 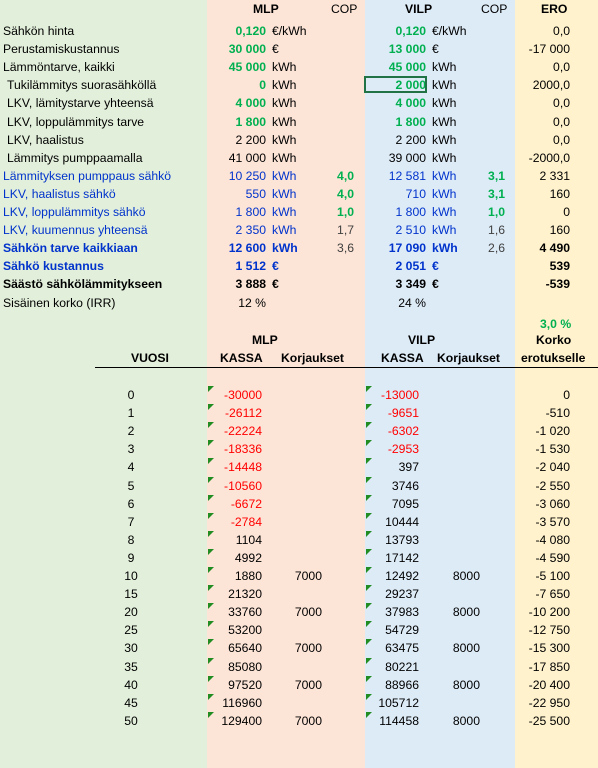 I want to click on vilp-kassa-cell: -2953, so click(x=403, y=449).